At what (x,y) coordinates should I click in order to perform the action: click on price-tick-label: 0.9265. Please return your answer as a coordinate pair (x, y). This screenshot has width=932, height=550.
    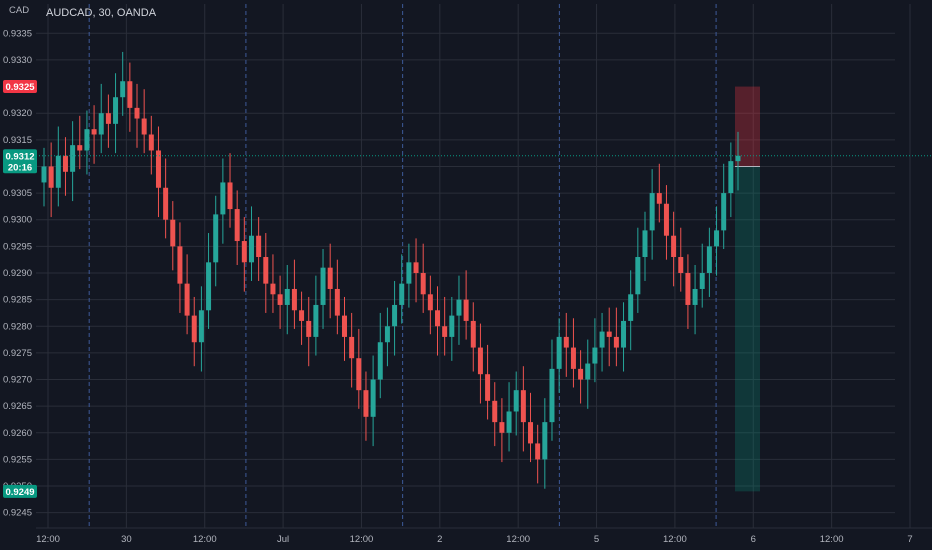
    Looking at the image, I should click on (17, 406).